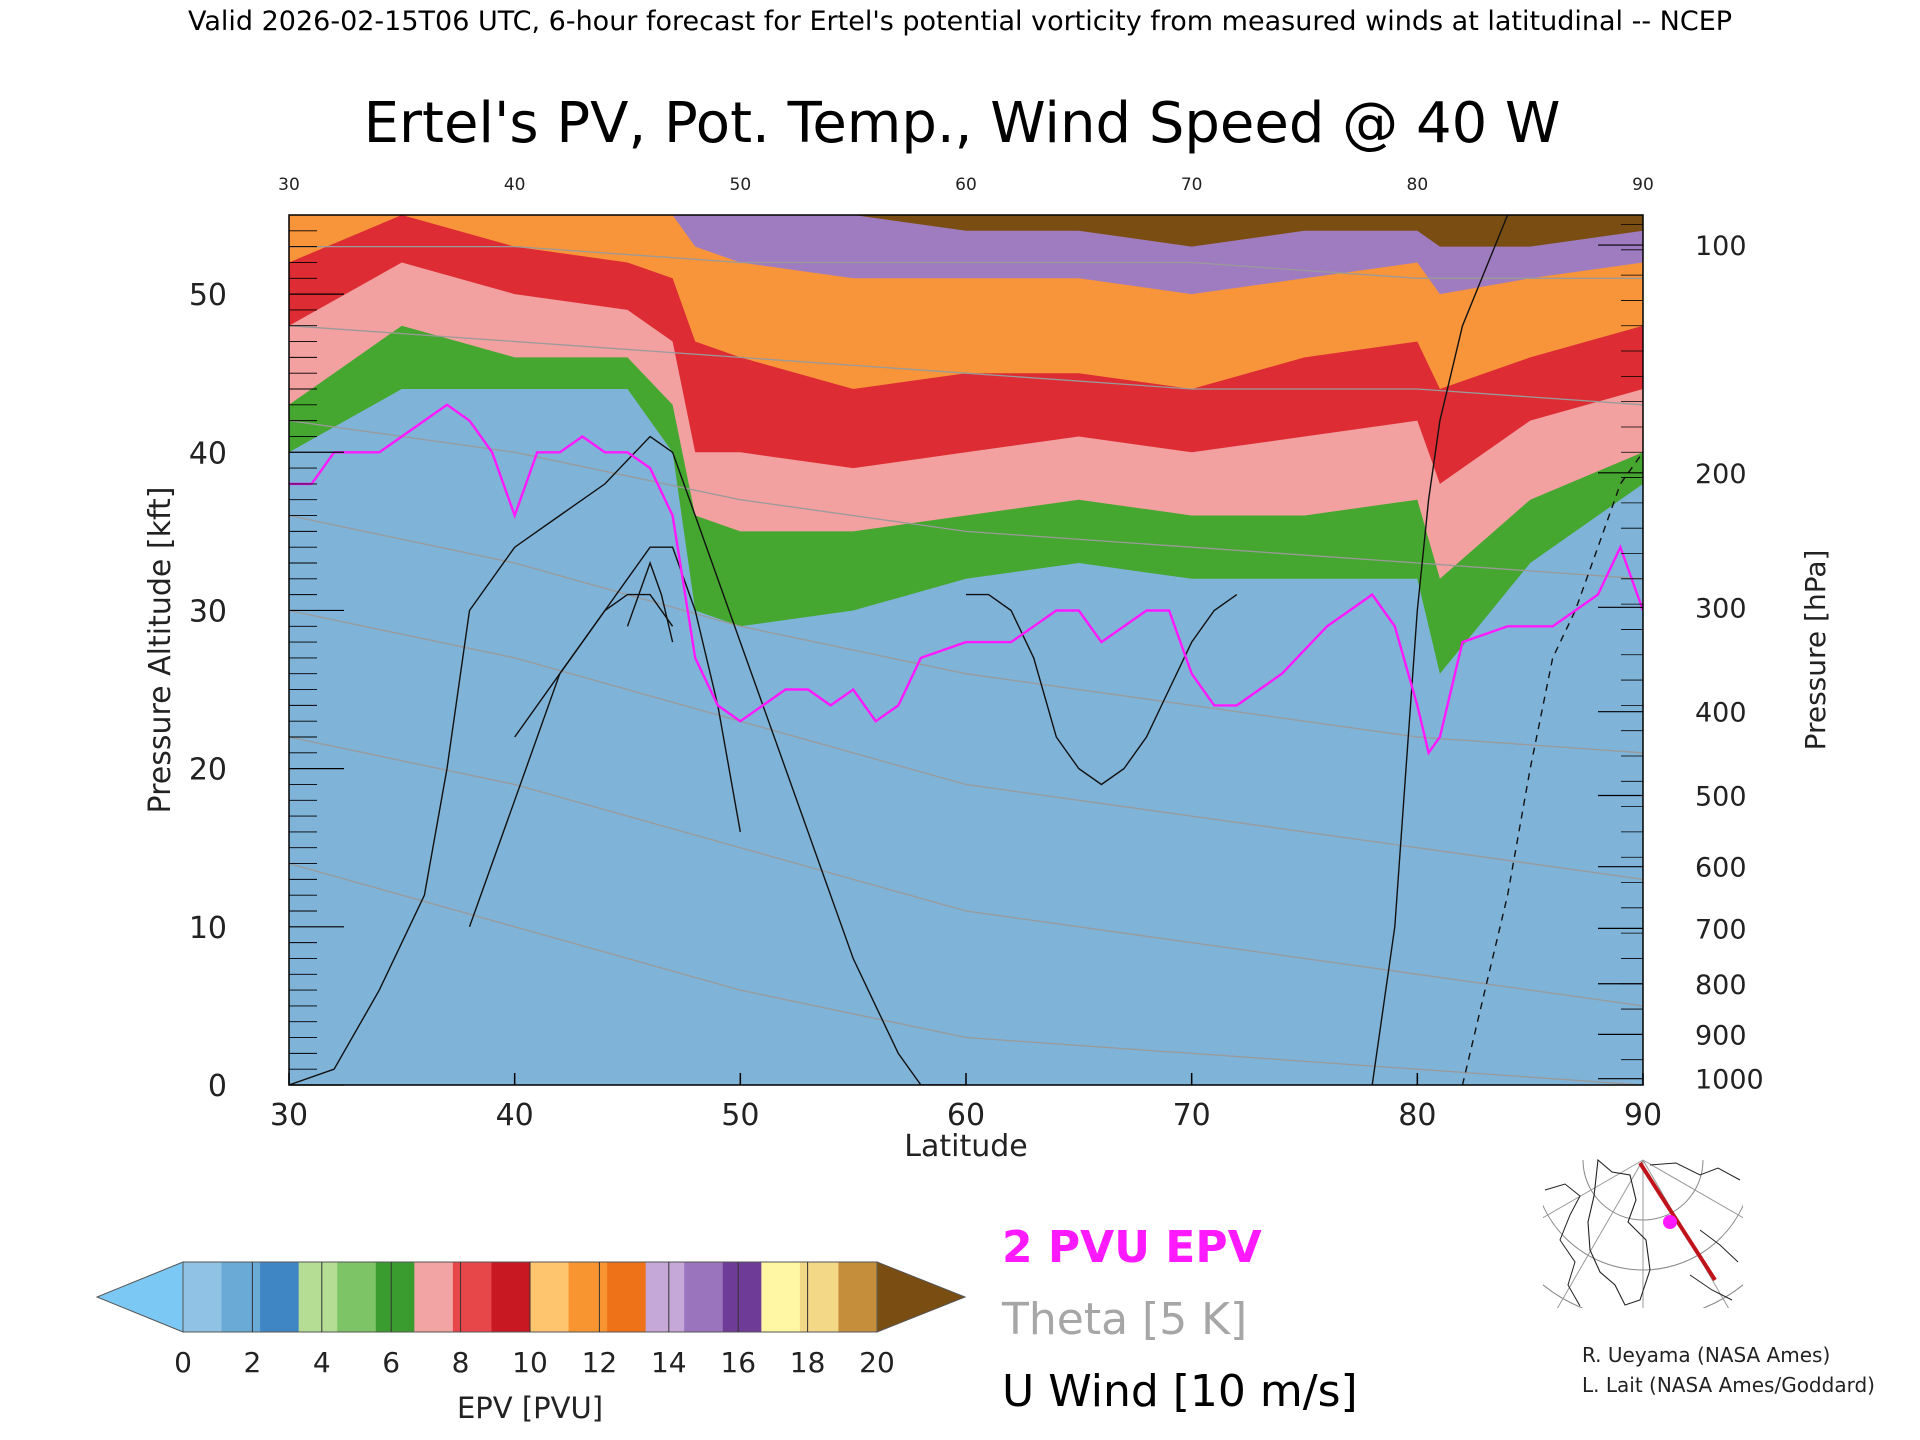 This screenshot has height=1440, width=1920. I want to click on inset-location-marker, so click(1670, 1222).